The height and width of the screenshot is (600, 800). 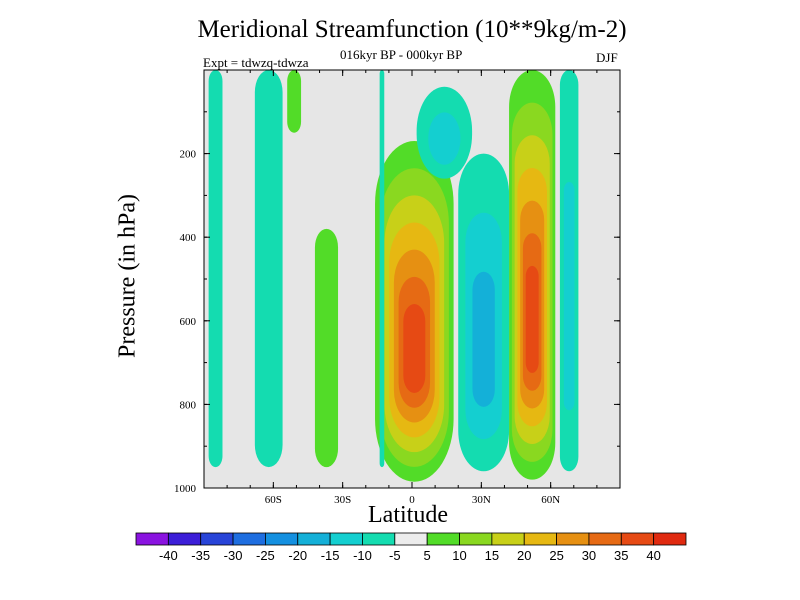 I want to click on colorbar-label: 15, so click(x=492, y=555).